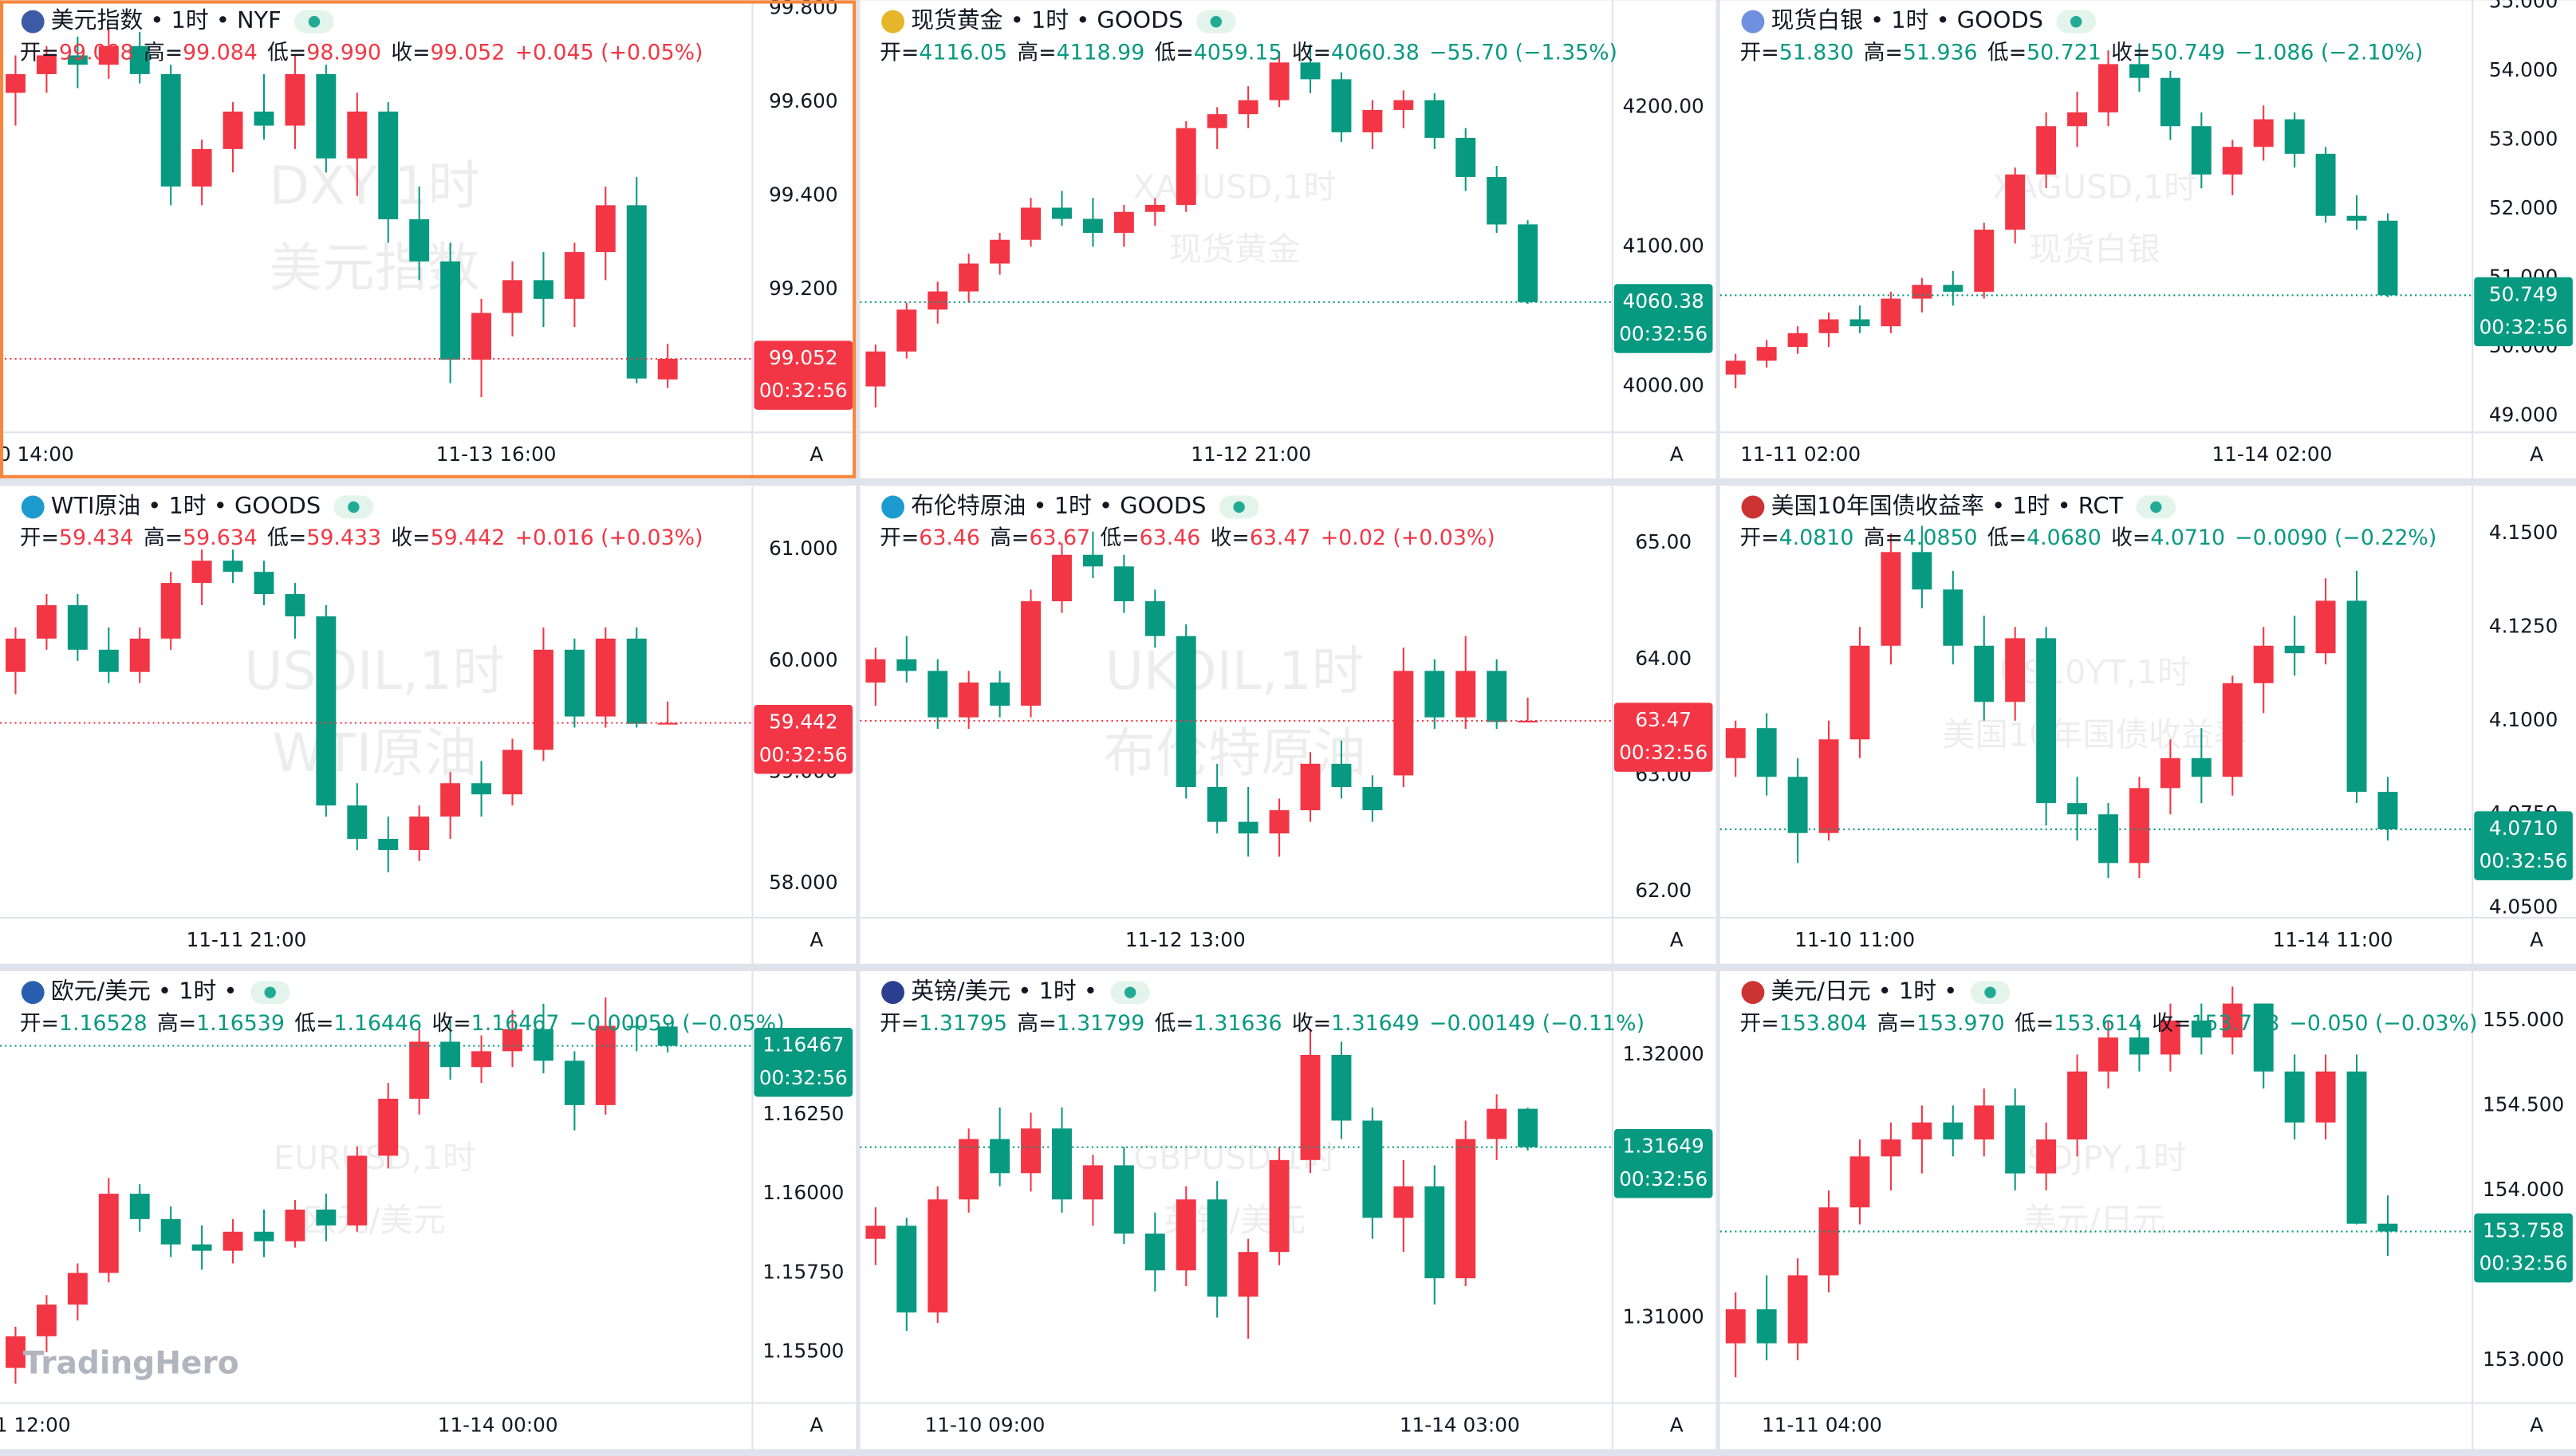 The image size is (2576, 1456). What do you see at coordinates (1235, 671) in the screenshot?
I see `watermark: UKOIL,1时` at bounding box center [1235, 671].